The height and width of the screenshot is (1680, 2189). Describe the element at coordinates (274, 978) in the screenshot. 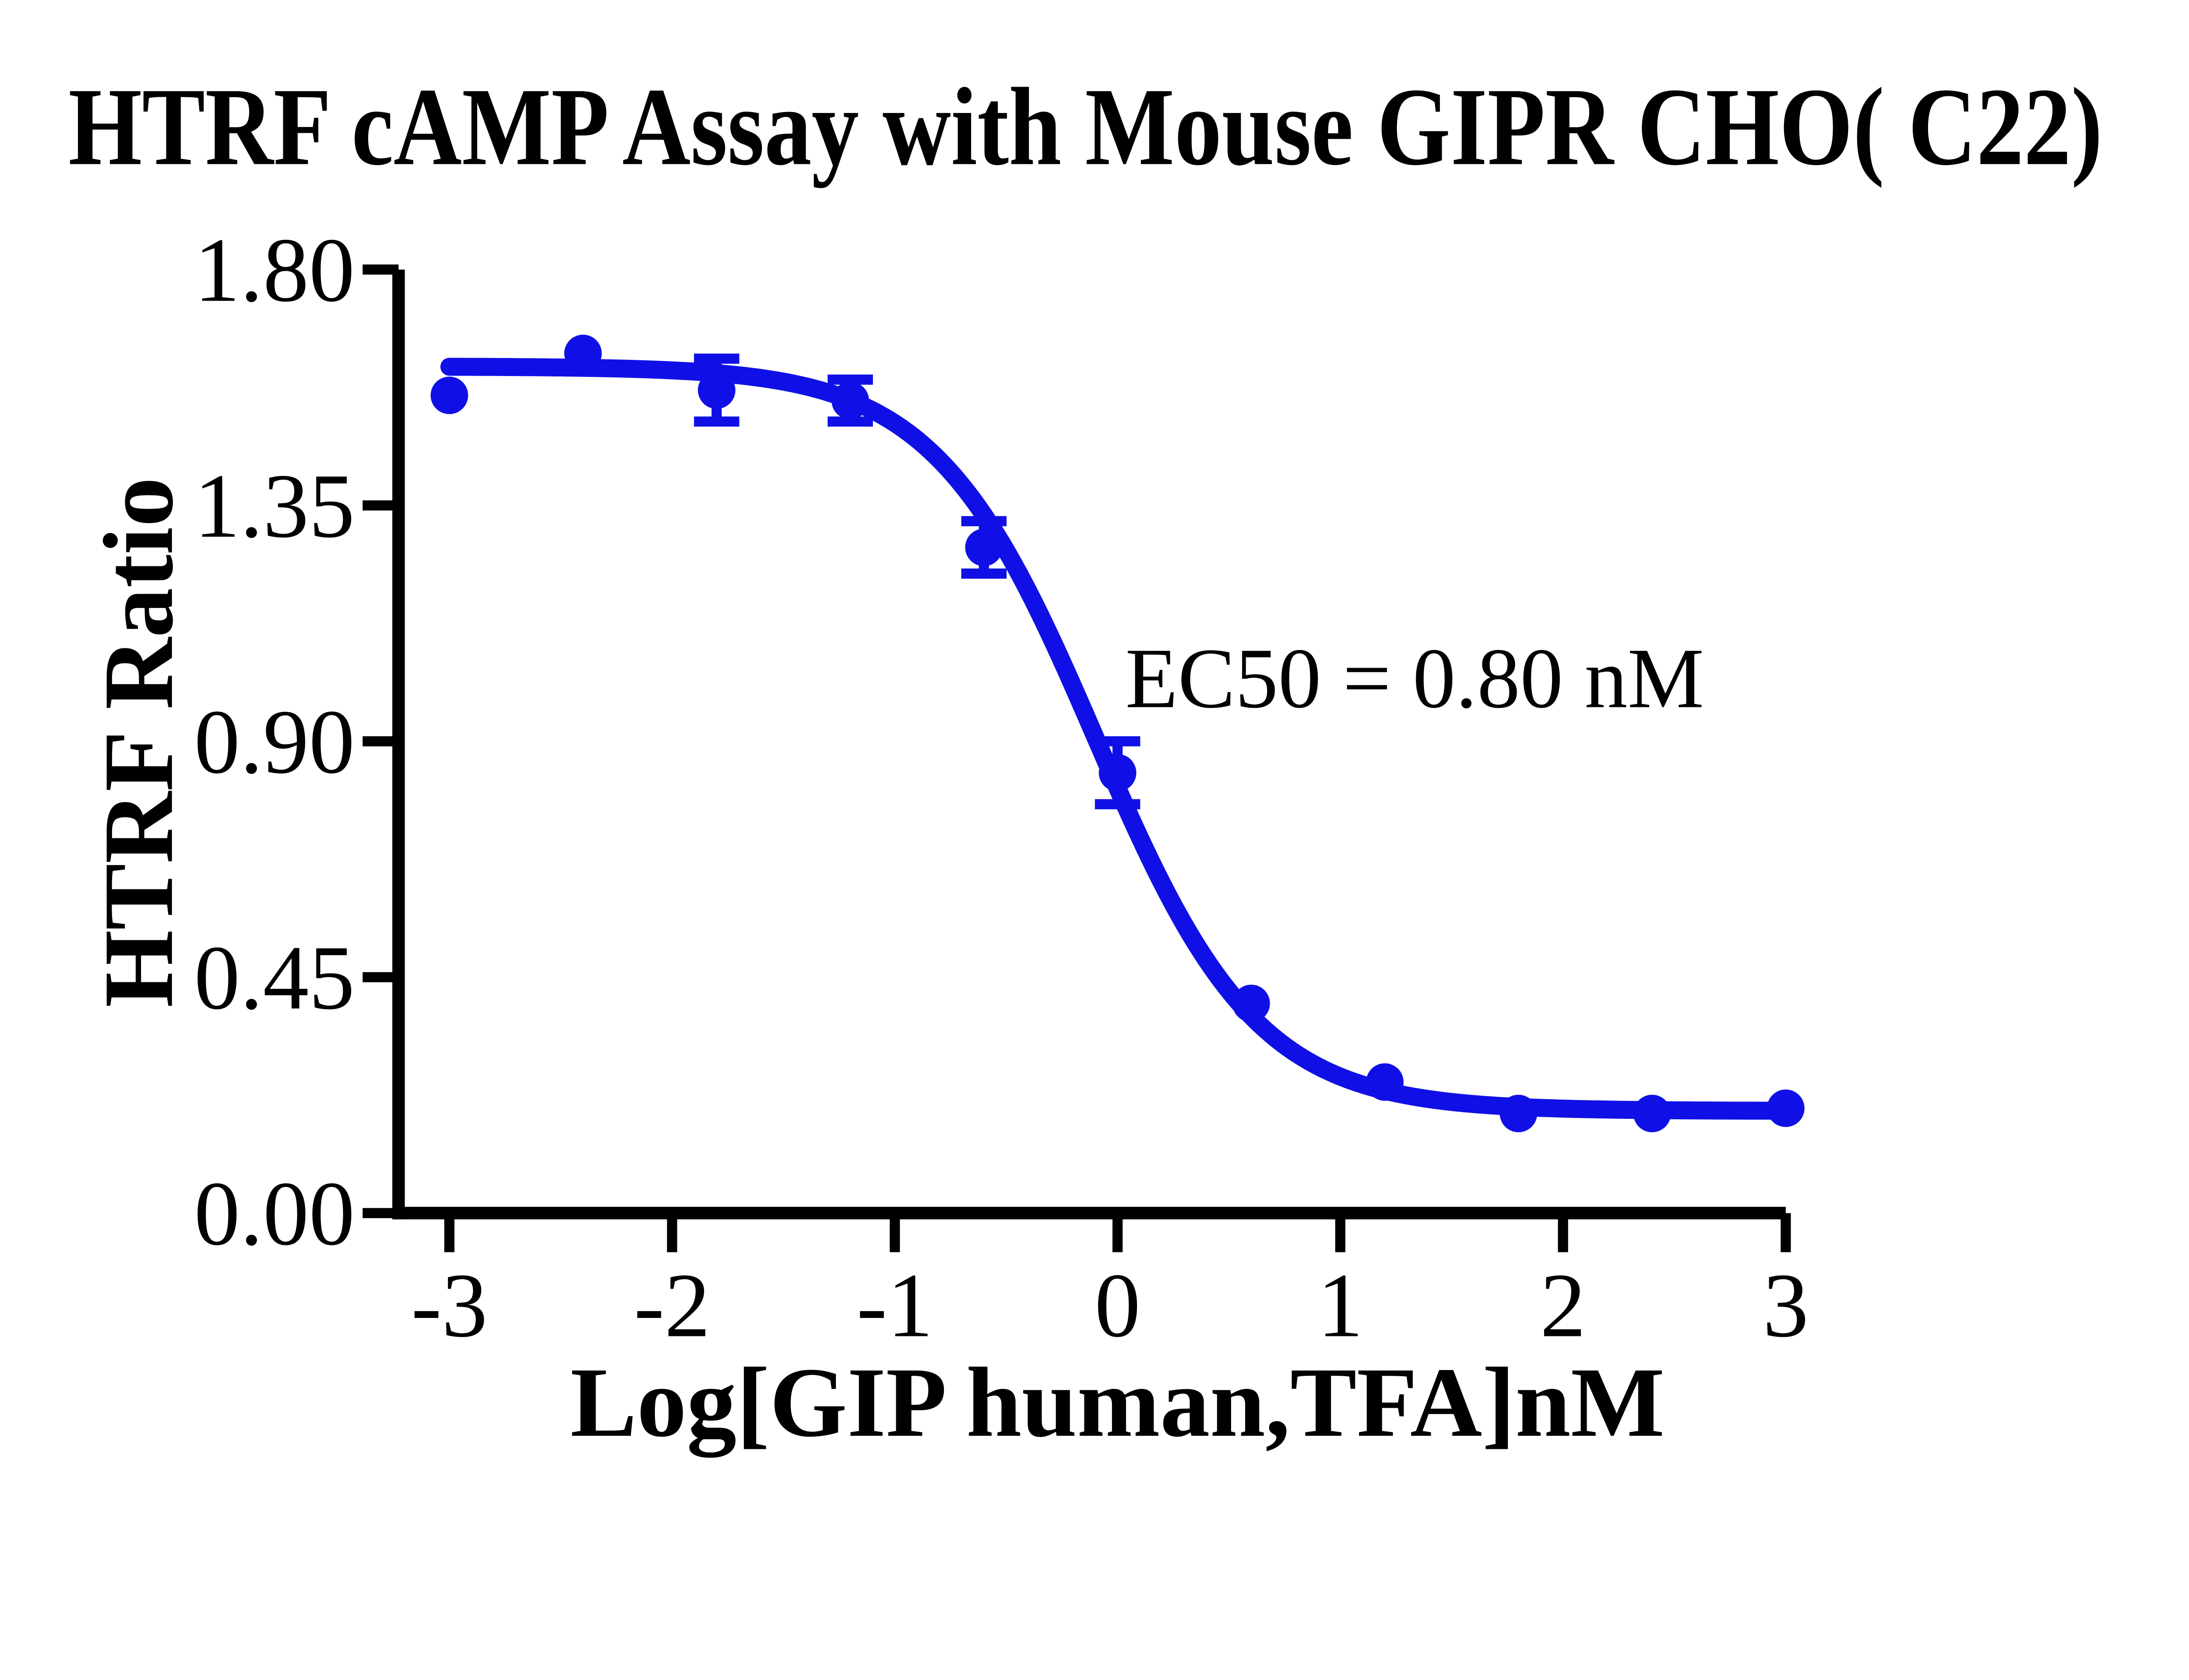

I see `y-tick-label: 0.45` at that location.